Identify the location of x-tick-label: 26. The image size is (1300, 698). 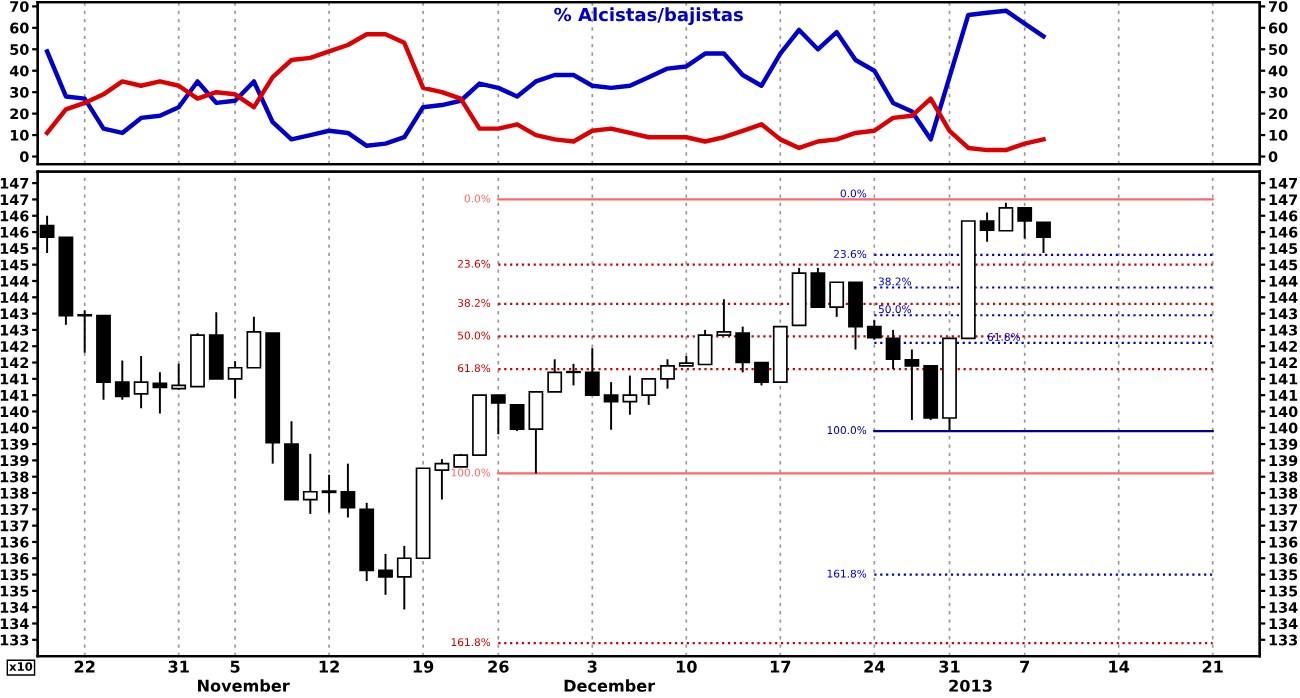
(498, 666).